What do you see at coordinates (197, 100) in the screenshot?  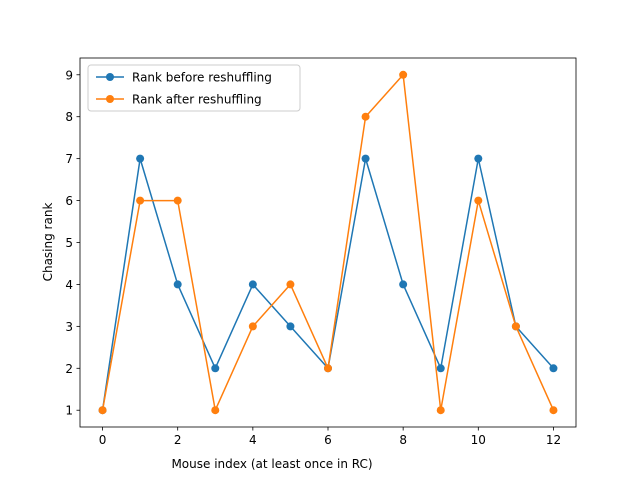 I see `legend-label-2: Rank after reshuffling` at bounding box center [197, 100].